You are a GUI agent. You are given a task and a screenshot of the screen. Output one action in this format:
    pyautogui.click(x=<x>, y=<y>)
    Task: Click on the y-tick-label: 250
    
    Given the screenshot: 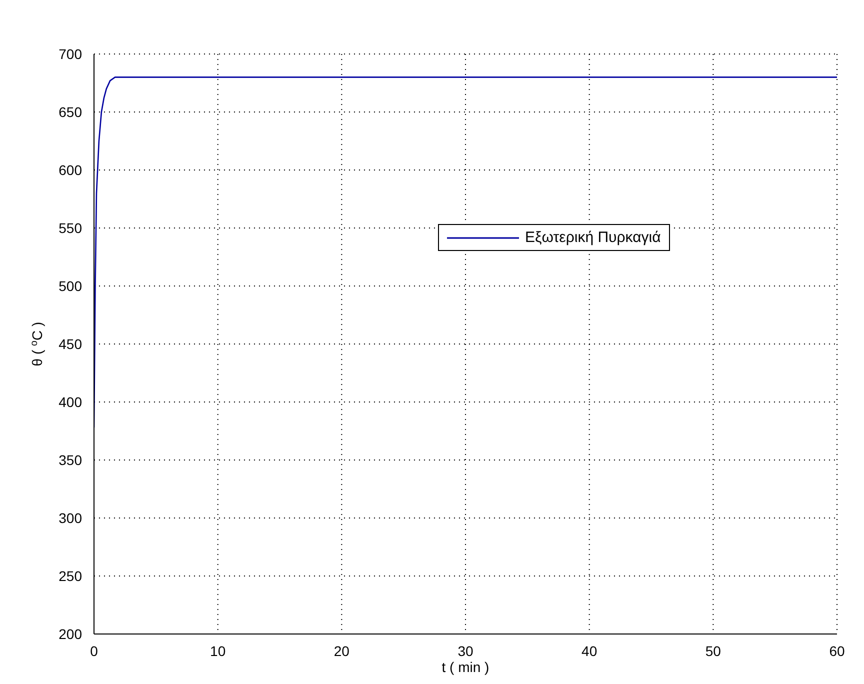 What is the action you would take?
    pyautogui.click(x=70, y=576)
    